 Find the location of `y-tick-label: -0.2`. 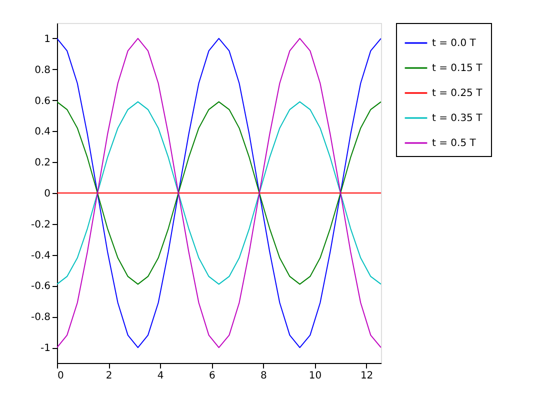

y-tick-label: -0.2 is located at coordinates (40, 224).